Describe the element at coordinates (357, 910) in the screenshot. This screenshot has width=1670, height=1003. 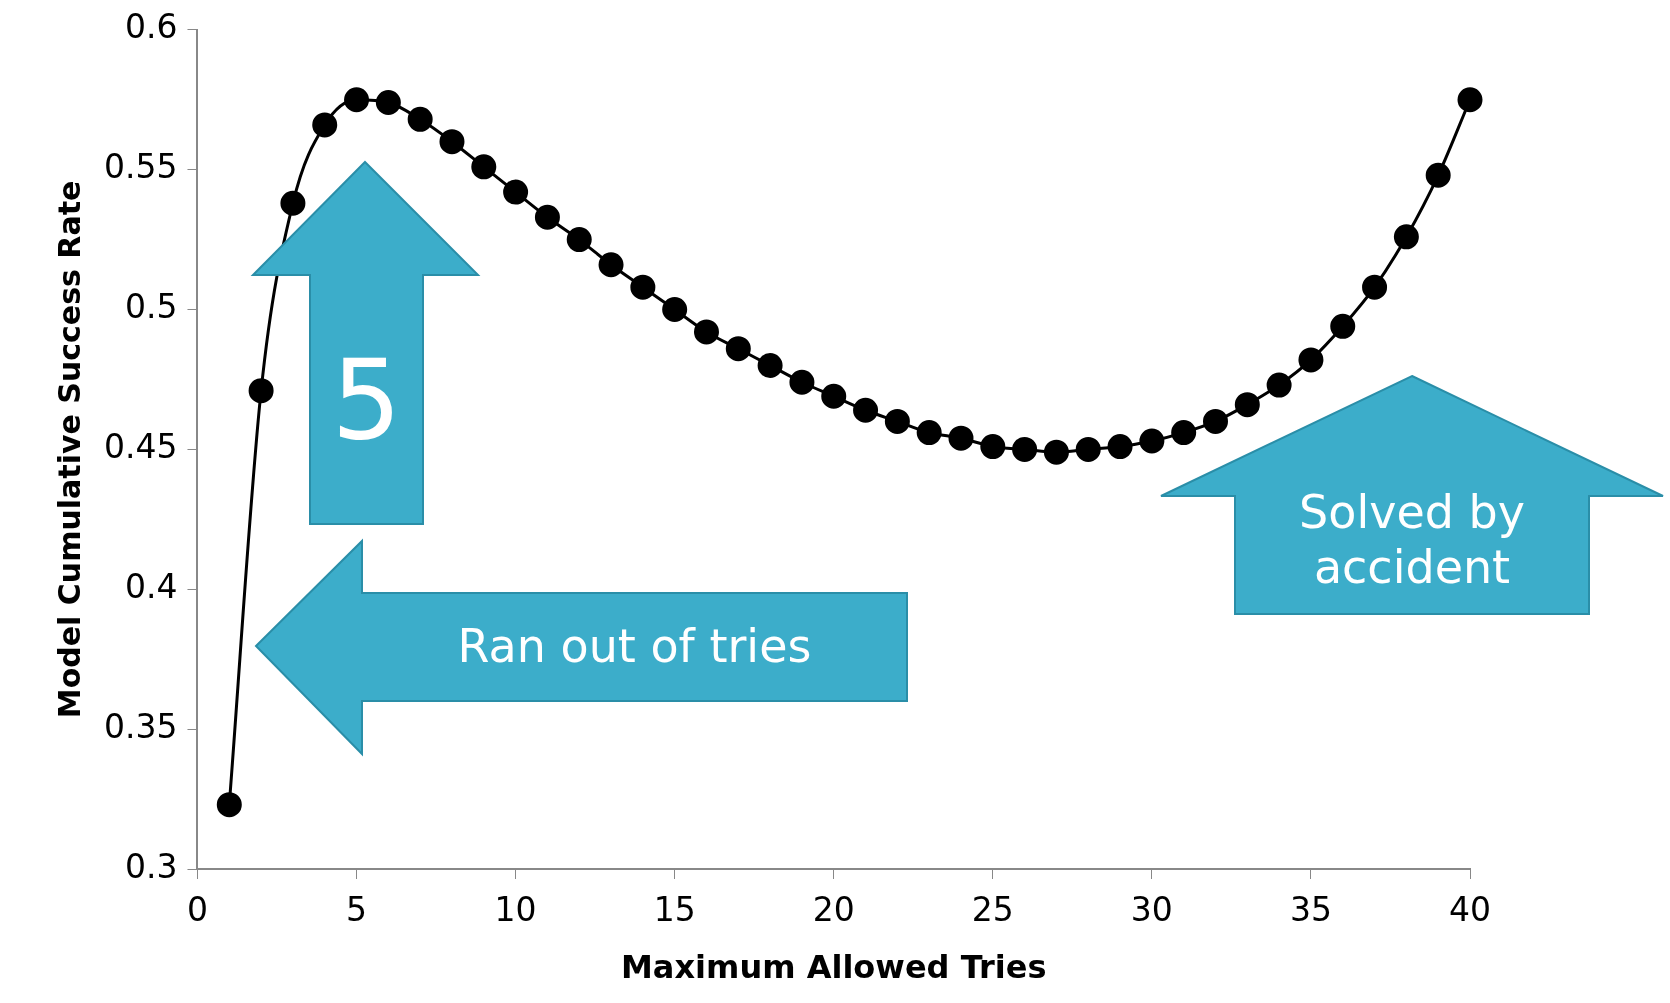
I see `x-tick-label: 5` at that location.